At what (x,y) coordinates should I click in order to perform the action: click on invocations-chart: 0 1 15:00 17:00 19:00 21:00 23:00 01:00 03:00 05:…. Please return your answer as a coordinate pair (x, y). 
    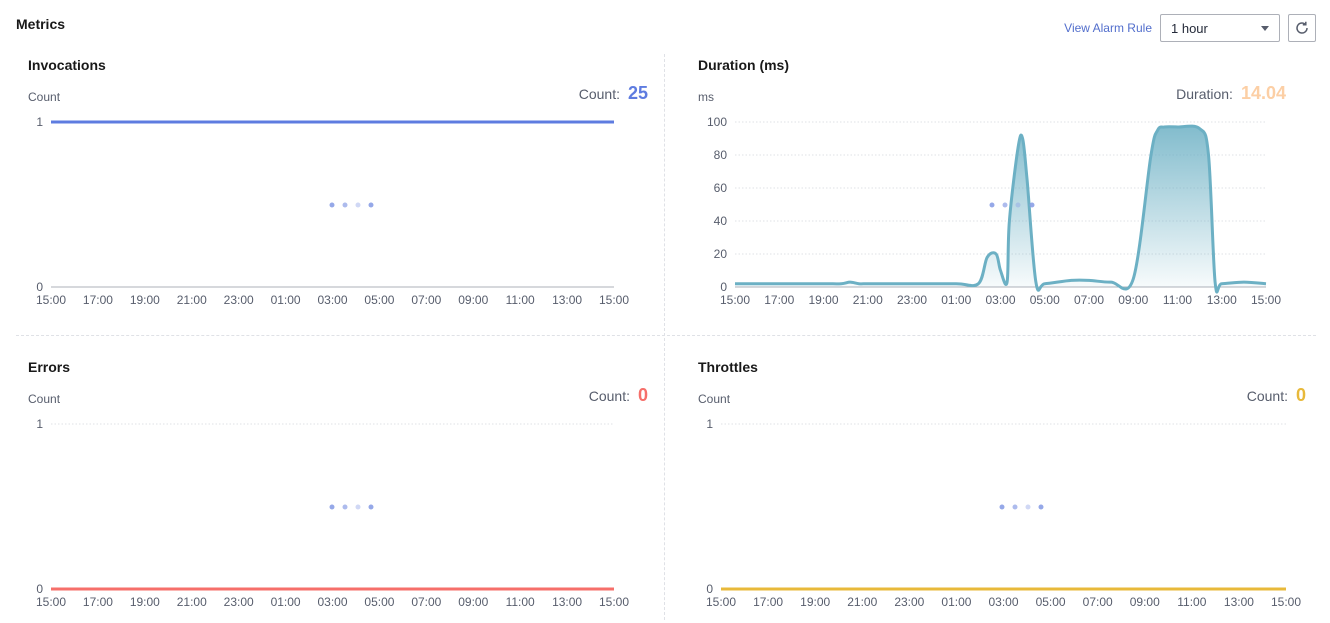
    Looking at the image, I should click on (332, 211).